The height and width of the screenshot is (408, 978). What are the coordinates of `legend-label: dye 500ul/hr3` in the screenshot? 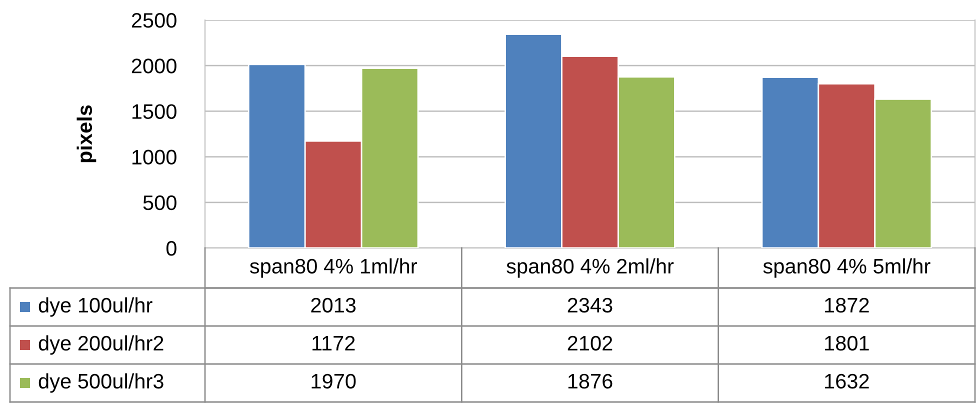 It's located at (101, 383).